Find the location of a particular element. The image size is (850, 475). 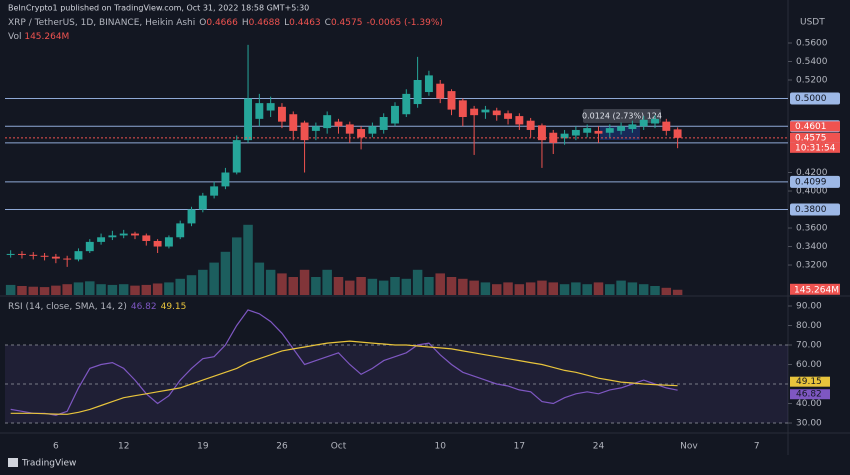

legend-key: L is located at coordinates (286, 23).